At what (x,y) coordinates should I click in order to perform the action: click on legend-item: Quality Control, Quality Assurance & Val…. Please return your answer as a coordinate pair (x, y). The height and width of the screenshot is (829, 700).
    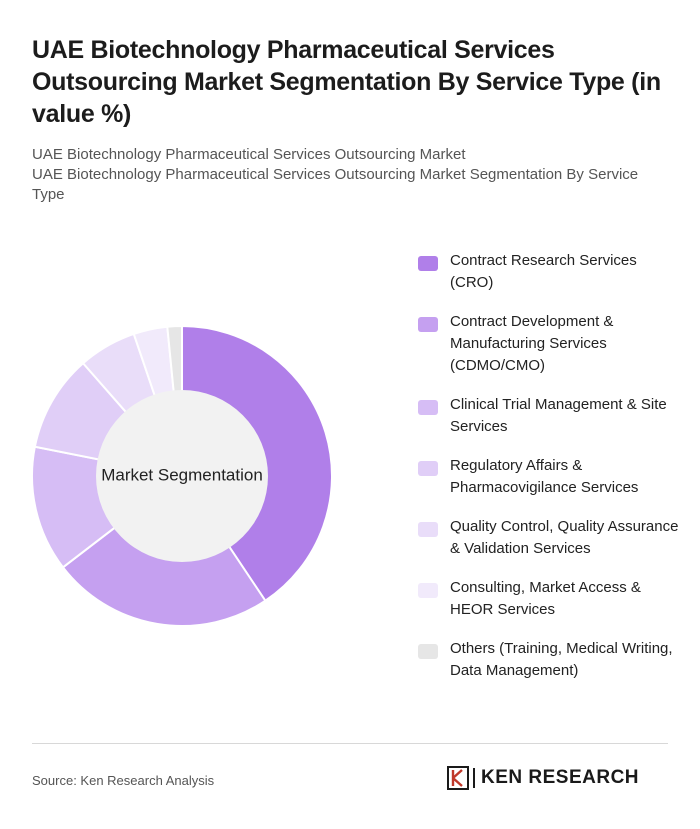
    Looking at the image, I should click on (549, 538).